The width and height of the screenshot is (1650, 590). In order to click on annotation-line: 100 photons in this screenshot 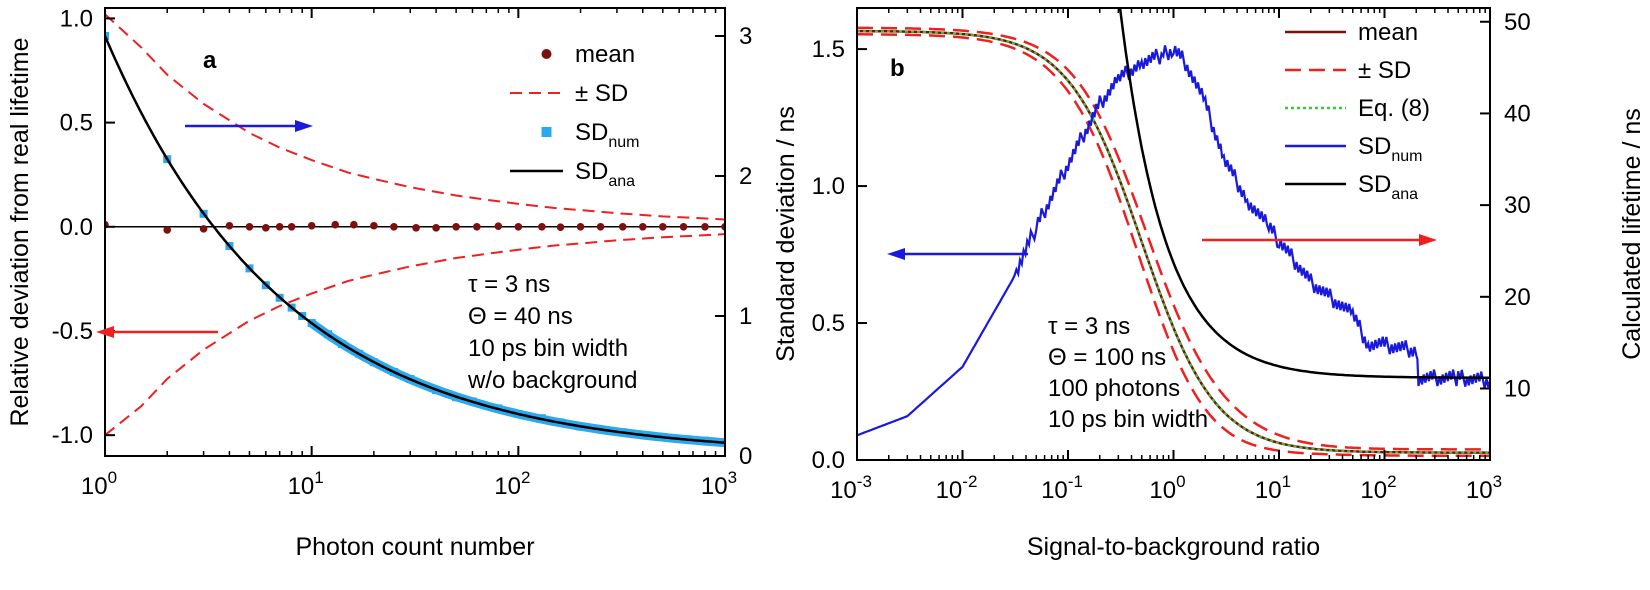, I will do `click(1114, 388)`.